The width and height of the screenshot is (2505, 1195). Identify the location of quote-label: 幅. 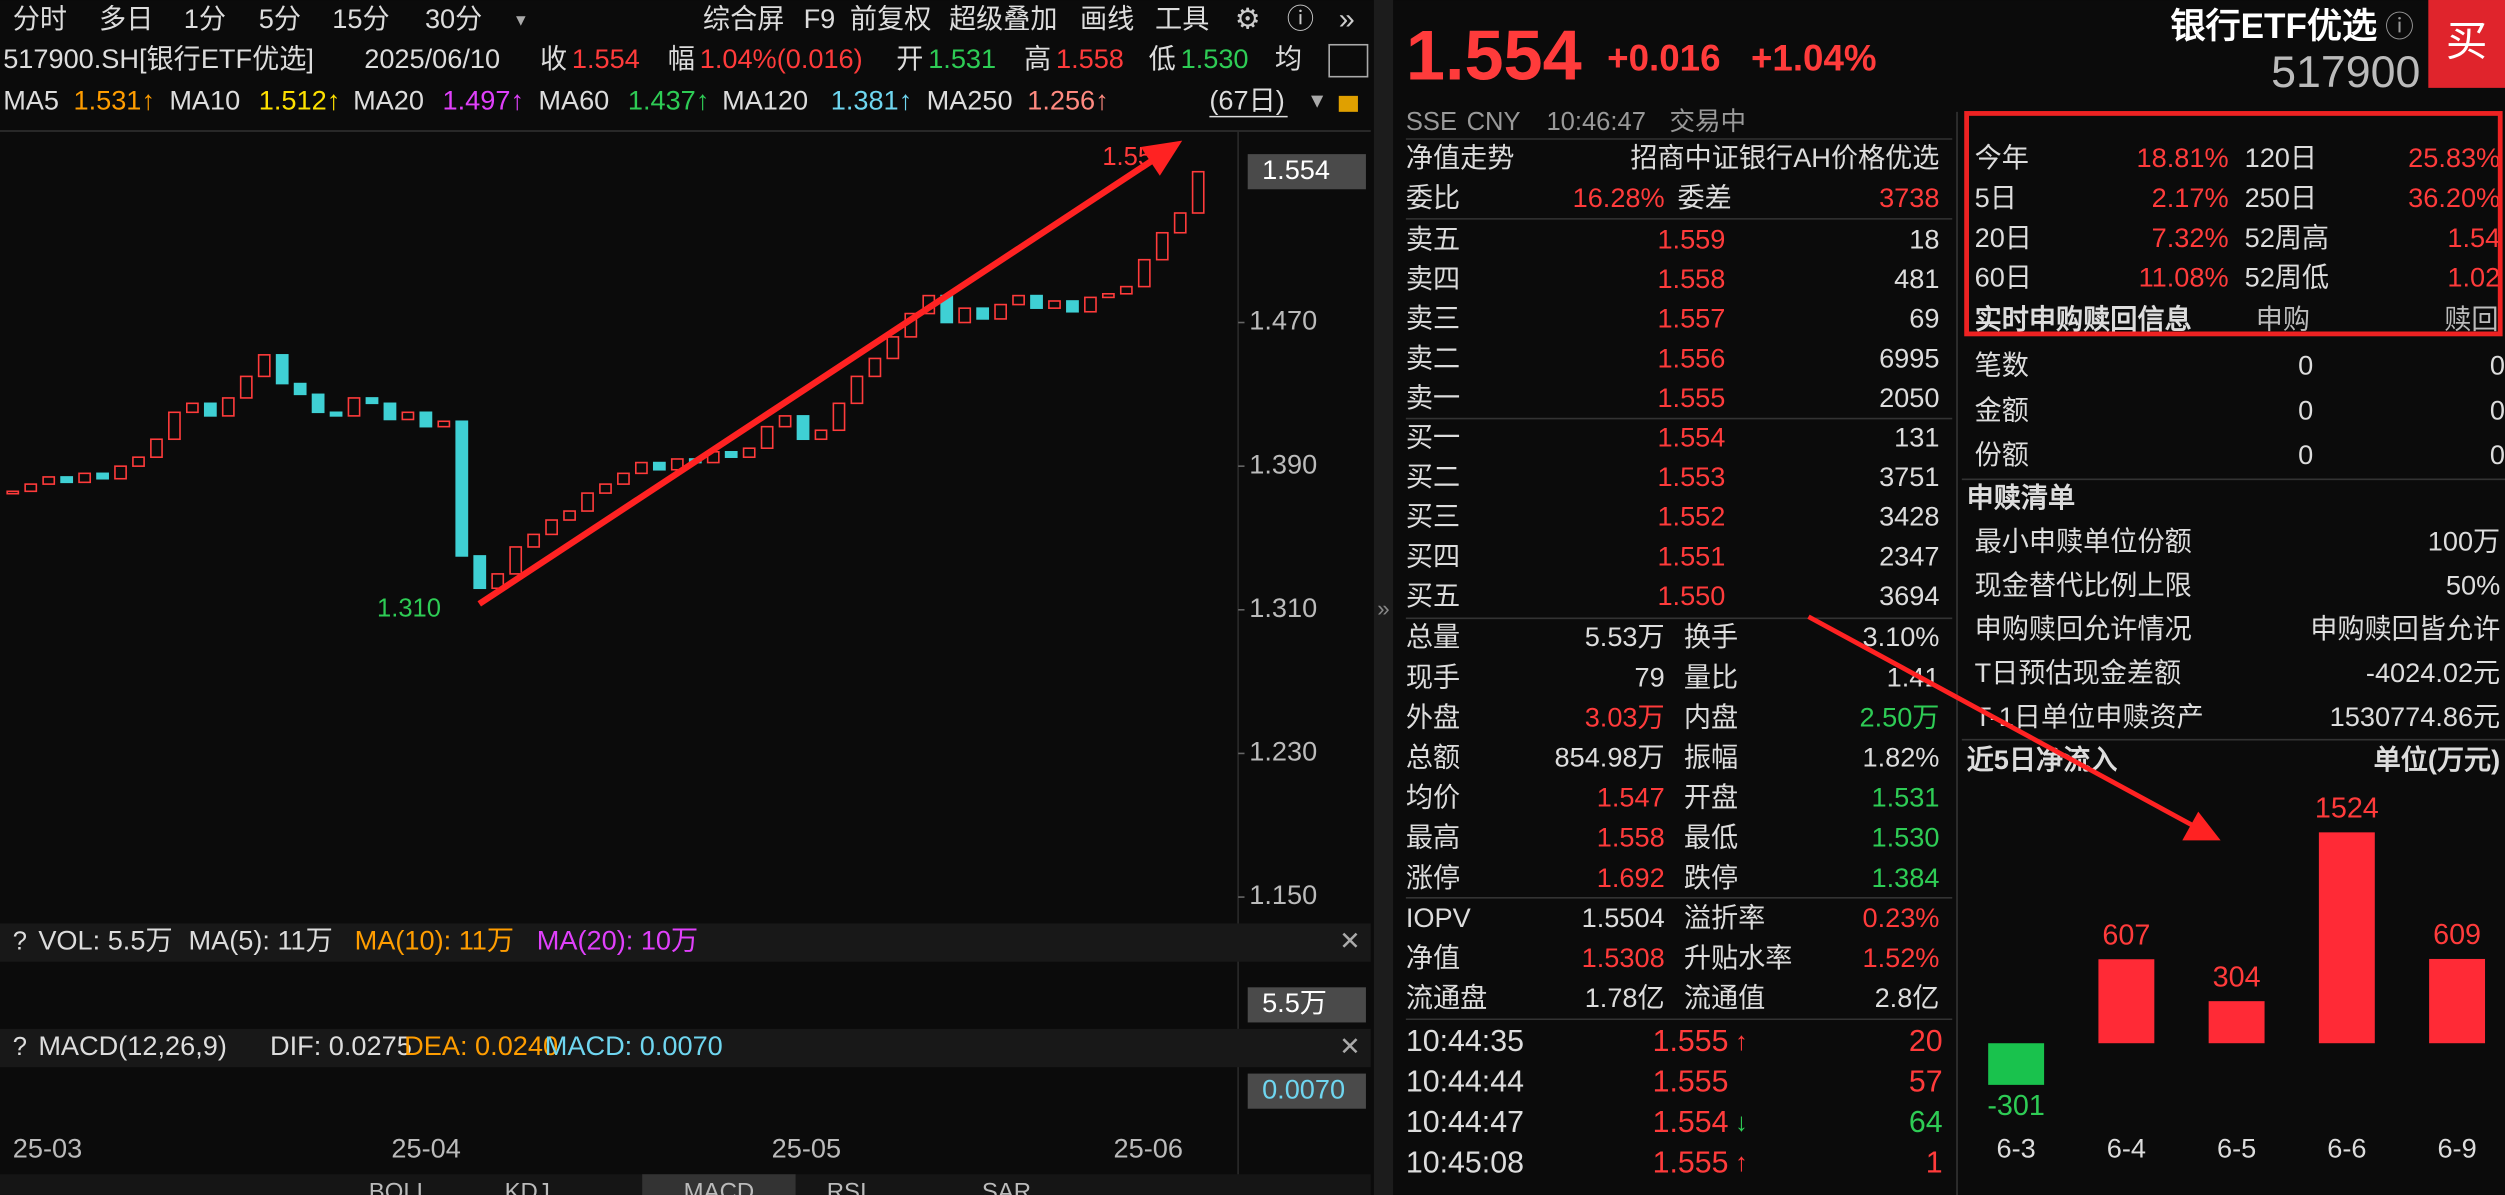
(681, 58).